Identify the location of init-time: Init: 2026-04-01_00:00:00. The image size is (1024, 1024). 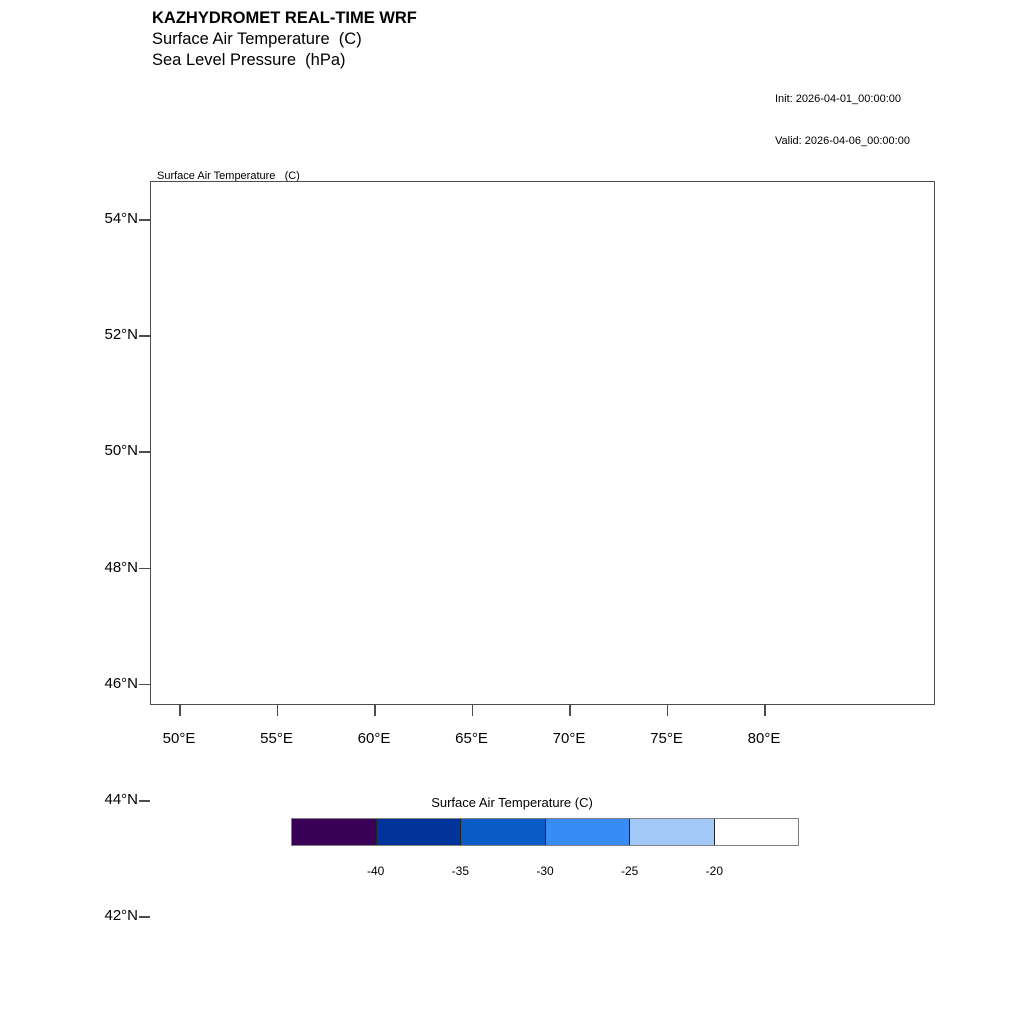
(838, 99).